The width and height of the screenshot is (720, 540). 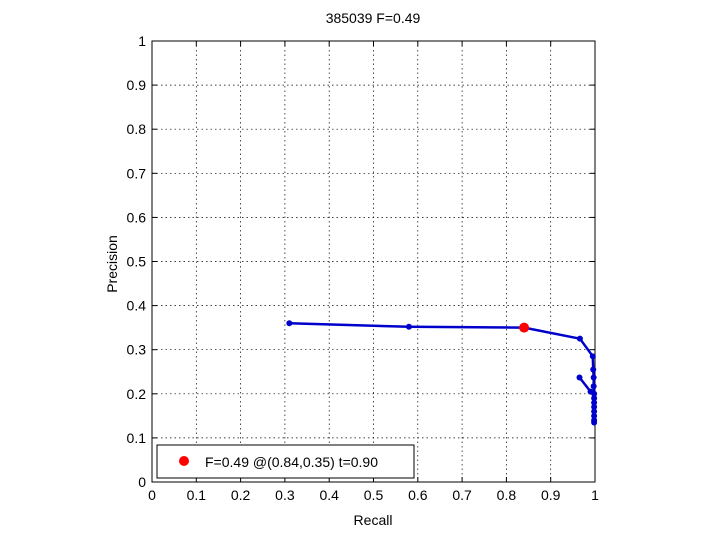 I want to click on y-tick-label: 0.1, so click(x=137, y=438).